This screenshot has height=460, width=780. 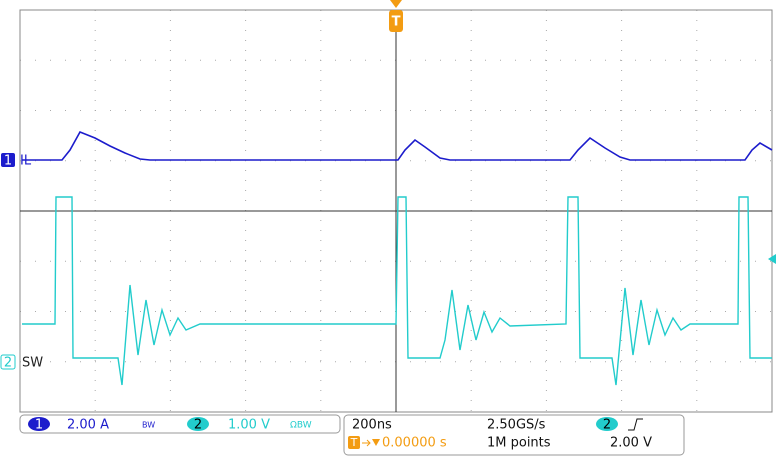 I want to click on ch2-marker-number: 2, so click(x=8, y=363).